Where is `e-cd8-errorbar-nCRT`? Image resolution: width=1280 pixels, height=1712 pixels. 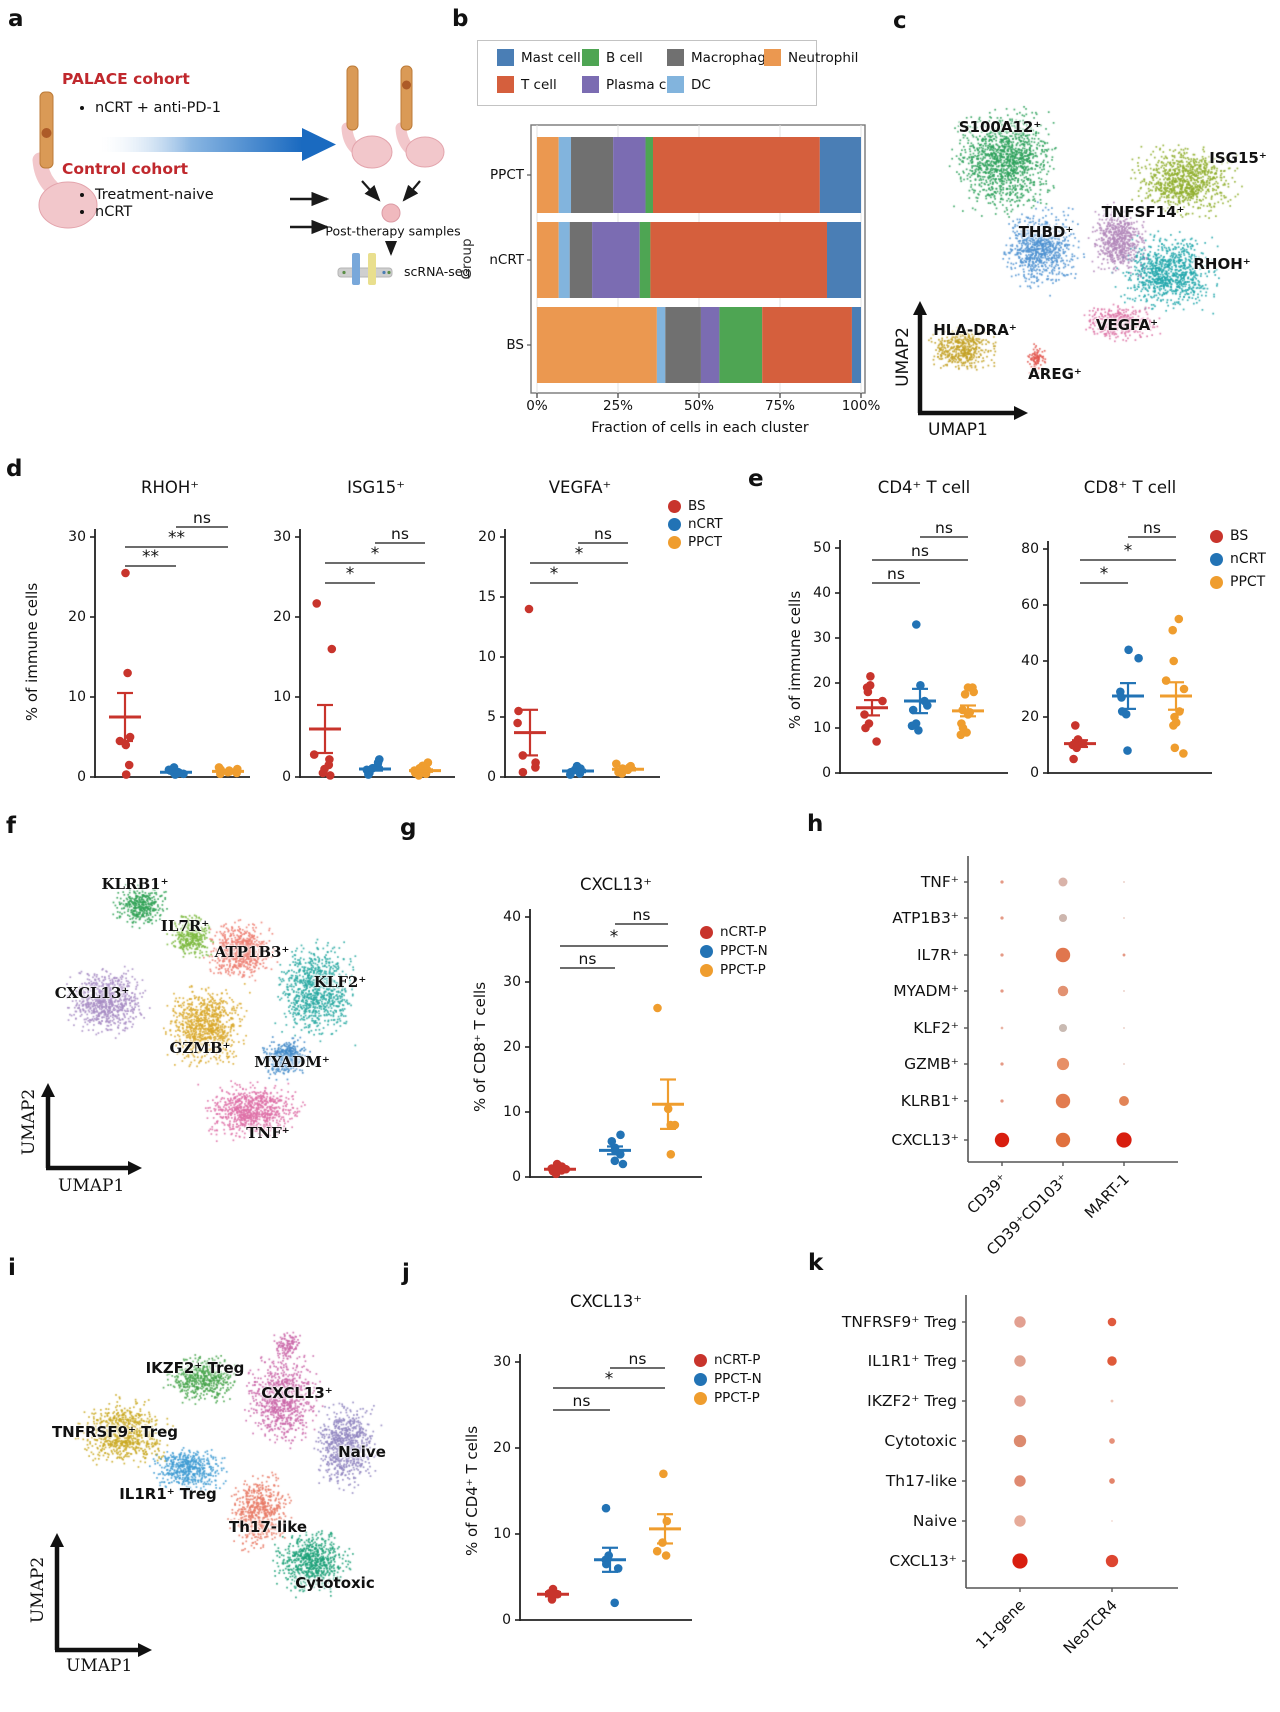 e-cd8-errorbar-nCRT is located at coordinates (1128, 696).